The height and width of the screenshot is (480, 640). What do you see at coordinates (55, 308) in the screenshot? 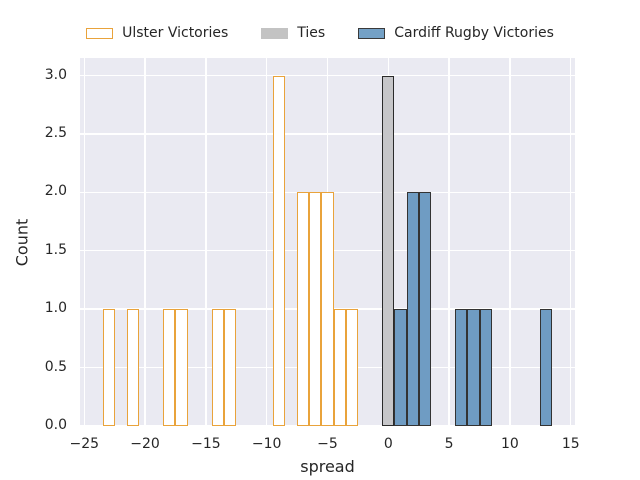
I see `y-tick-label: 1.0` at bounding box center [55, 308].